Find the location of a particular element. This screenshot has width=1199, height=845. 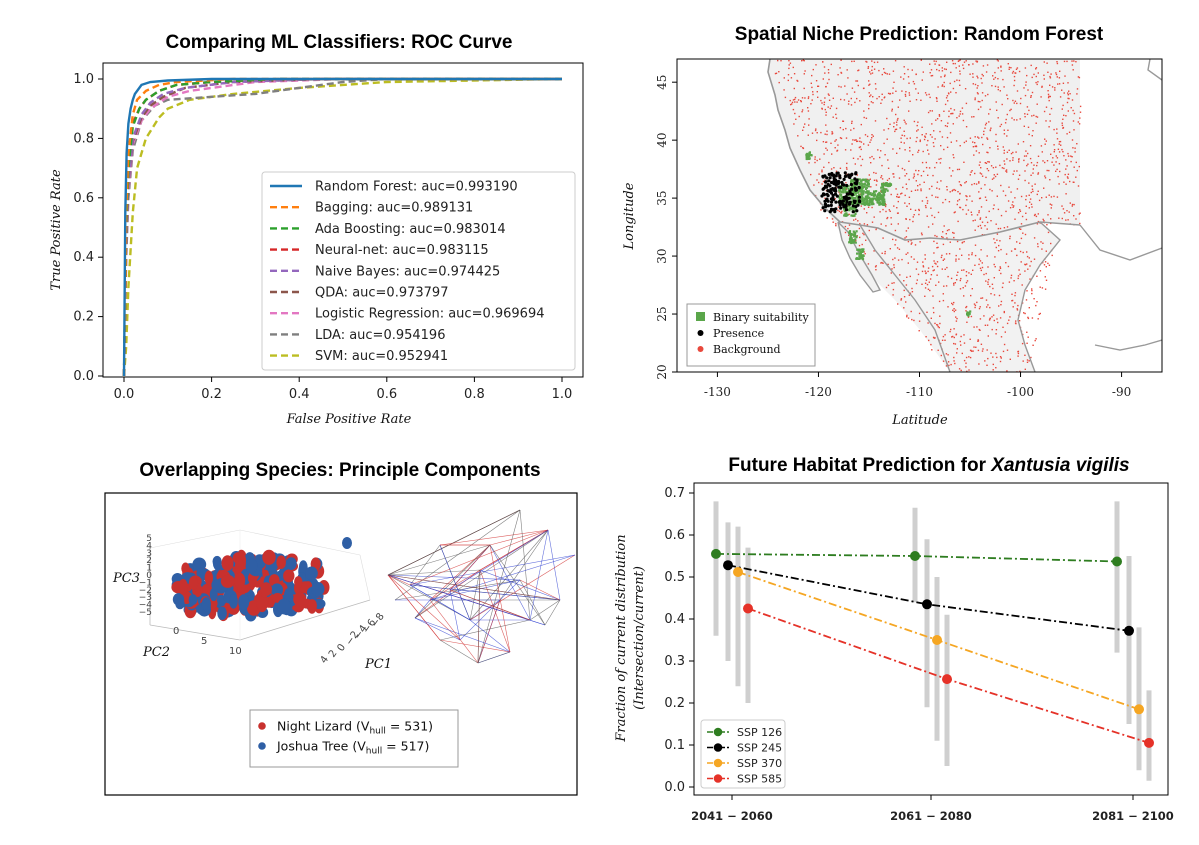

hull-edge is located at coordinates (519, 537).